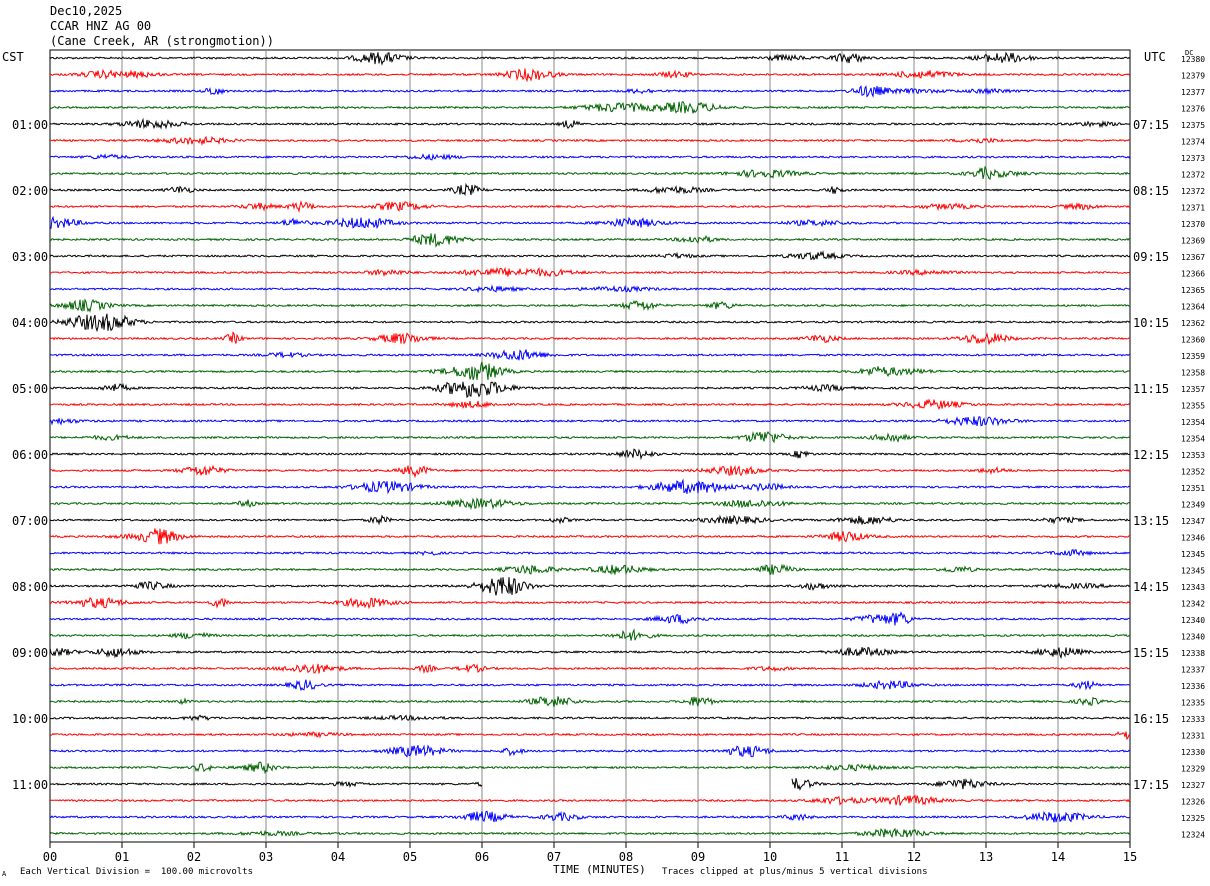 The height and width of the screenshot is (886, 1210). Describe the element at coordinates (1151, 521) in the screenshot. I see `utc-hour-label: 13:15` at that location.